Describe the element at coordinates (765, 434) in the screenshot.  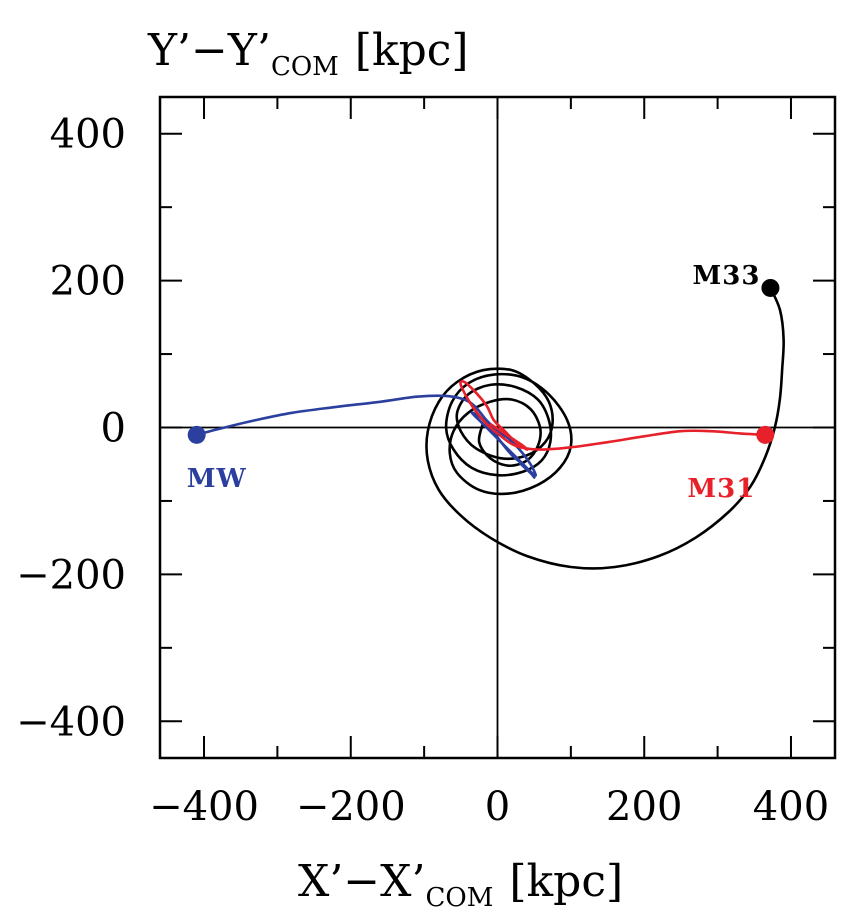
I see `start-point-m31` at that location.